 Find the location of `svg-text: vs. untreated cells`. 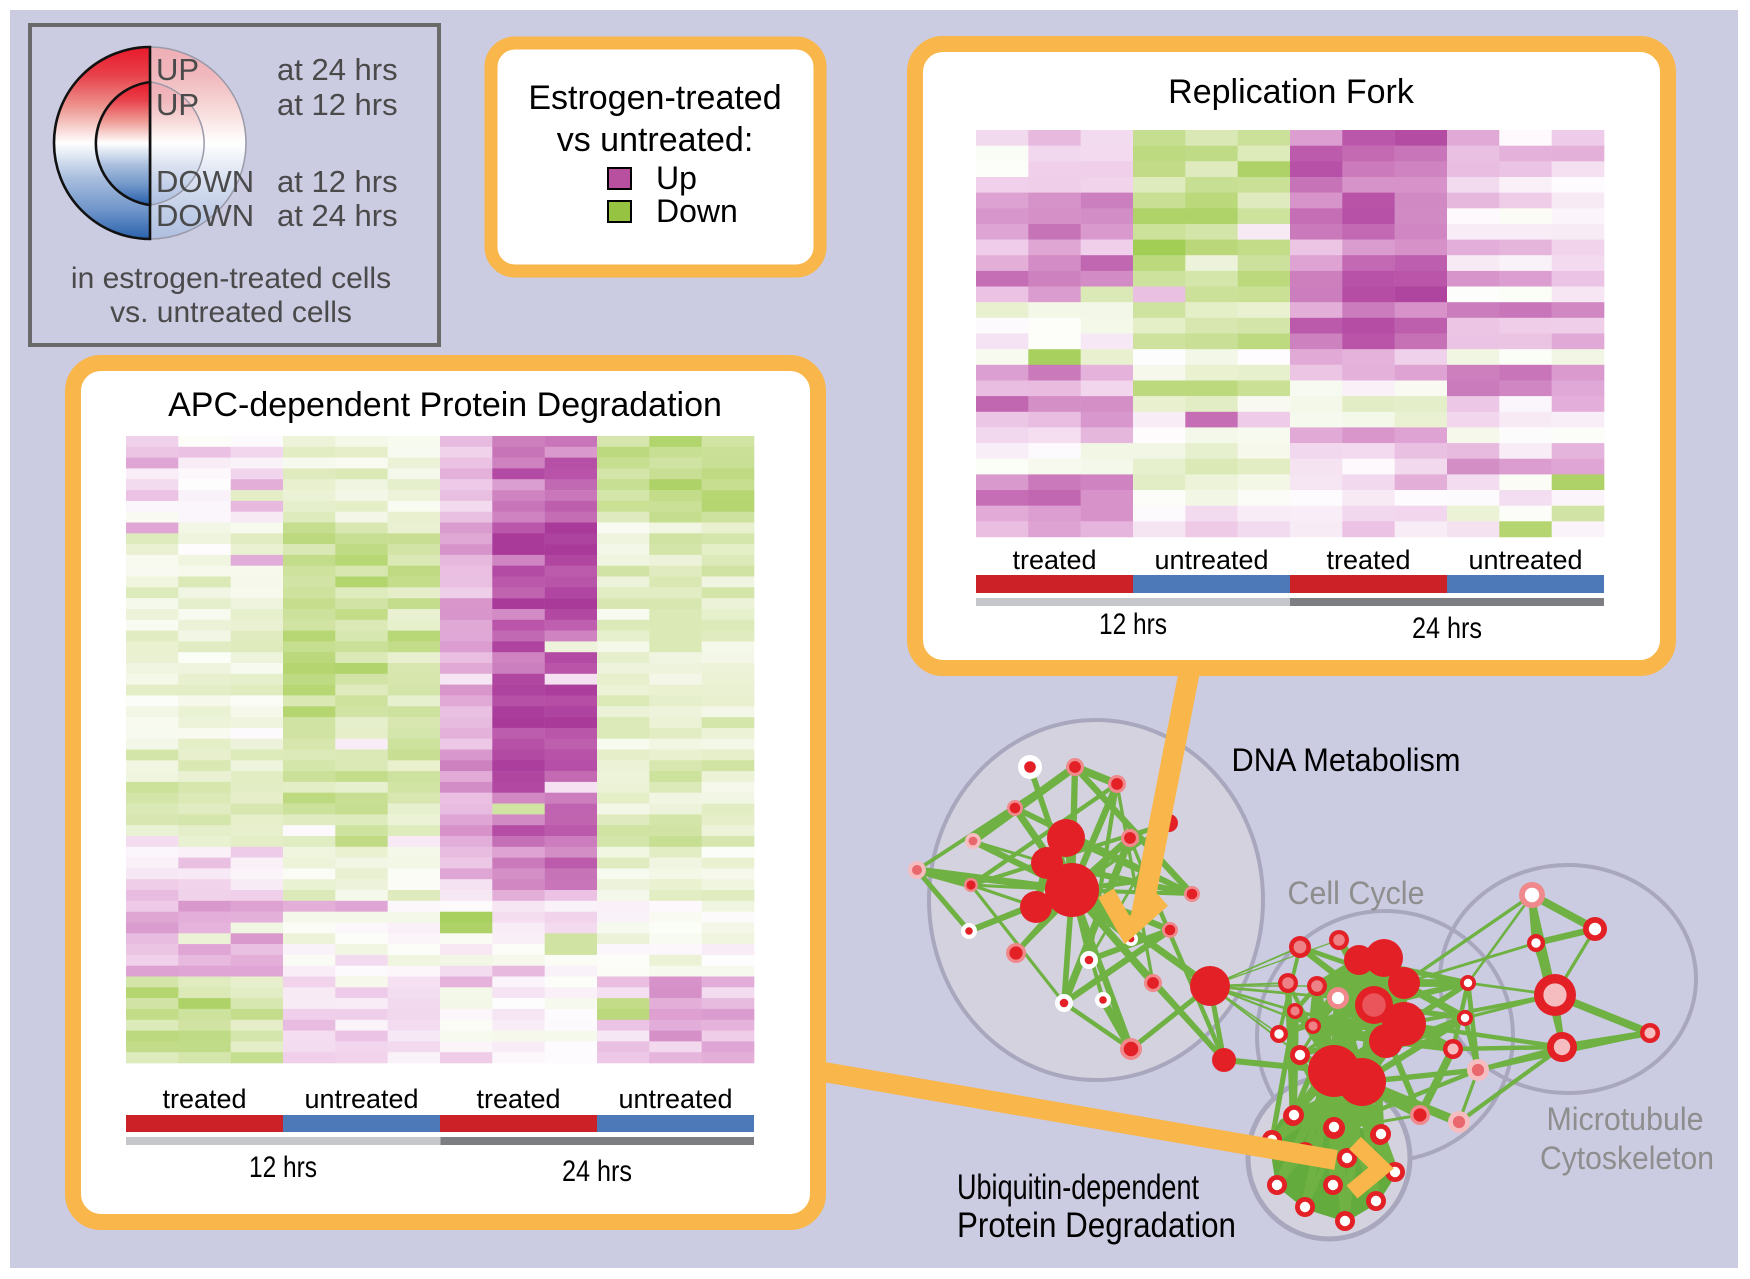

svg-text: vs. untreated cells is located at coordinates (231, 312).